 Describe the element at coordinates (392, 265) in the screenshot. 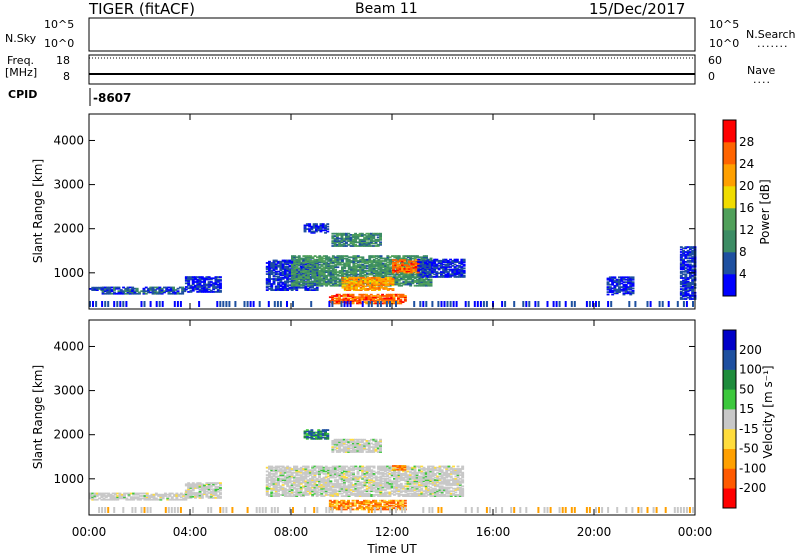

I see `power-heatmap-cells` at that location.